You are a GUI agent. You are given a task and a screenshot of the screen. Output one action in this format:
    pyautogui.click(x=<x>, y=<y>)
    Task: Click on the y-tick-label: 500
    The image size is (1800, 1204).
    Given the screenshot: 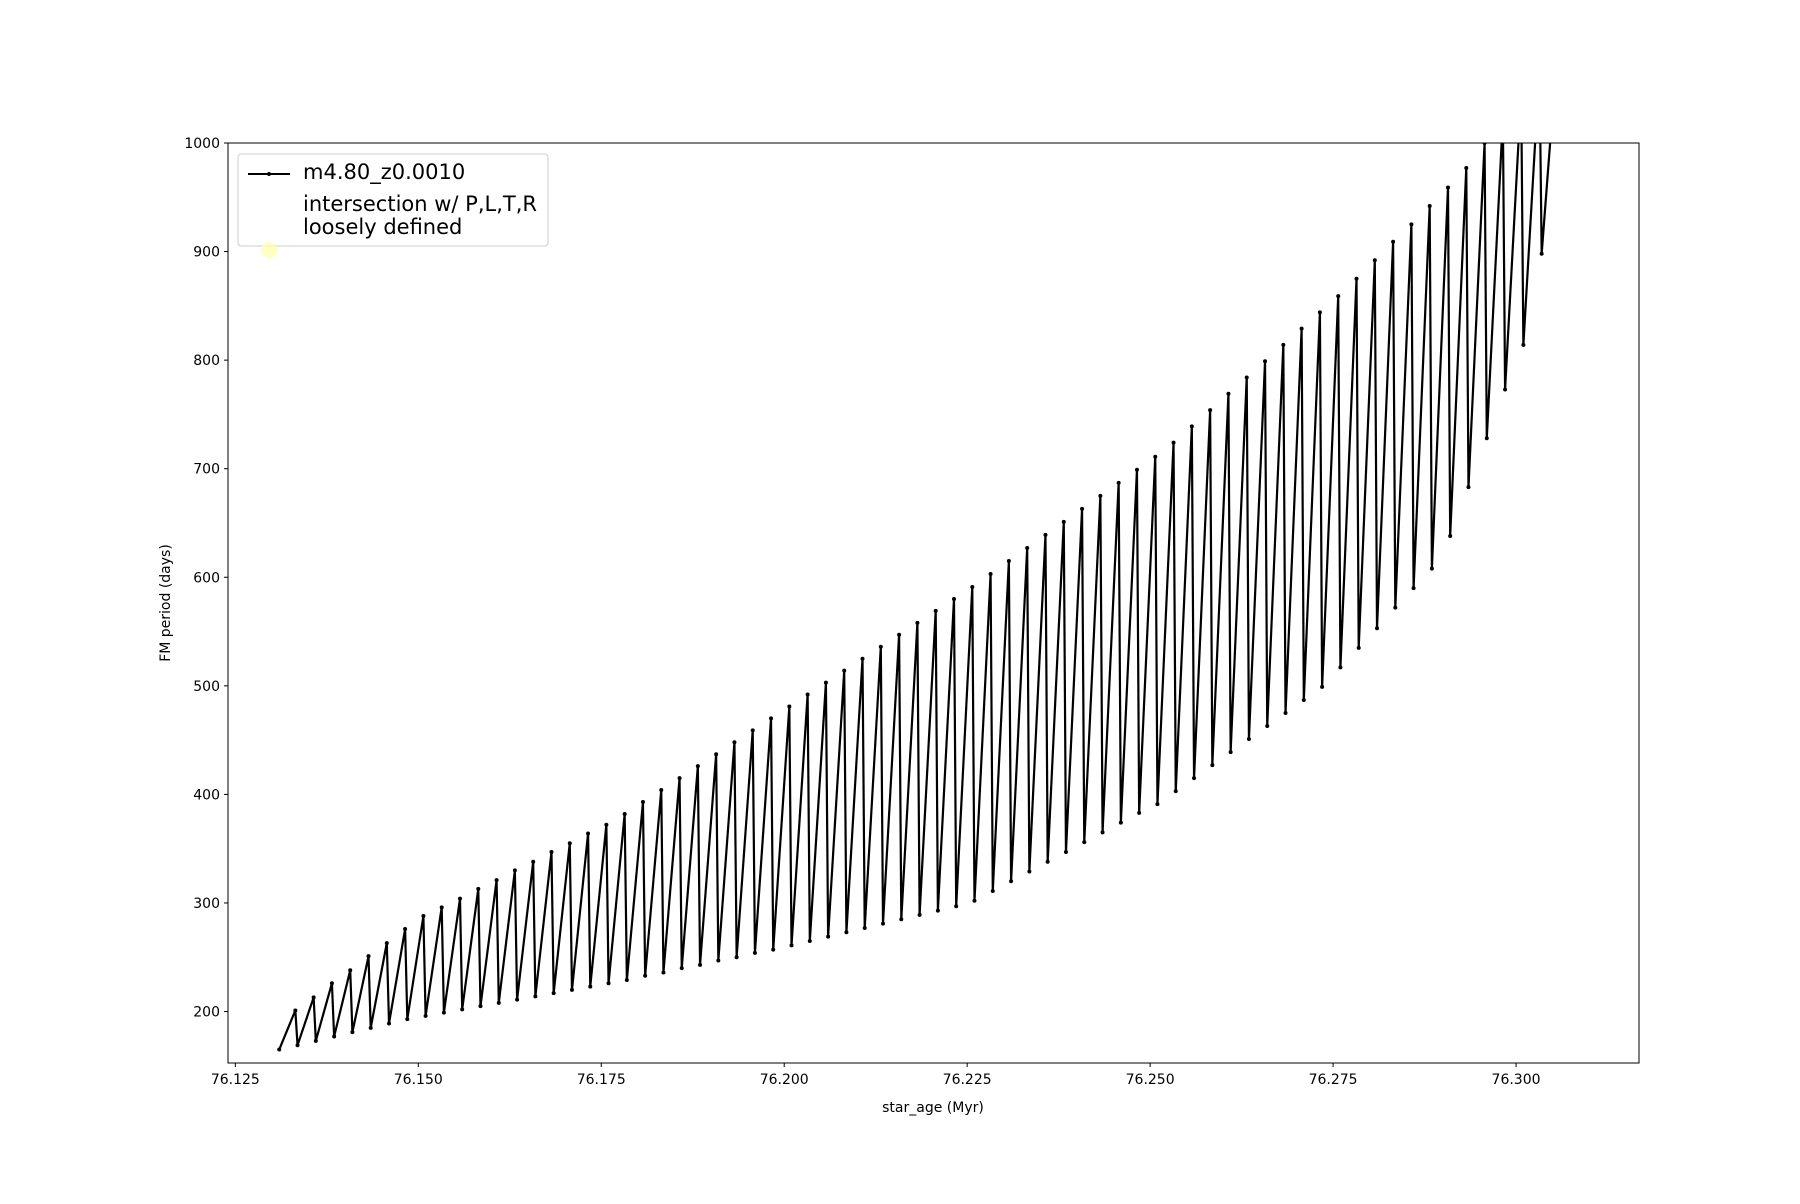 What is the action you would take?
    pyautogui.click(x=206, y=687)
    